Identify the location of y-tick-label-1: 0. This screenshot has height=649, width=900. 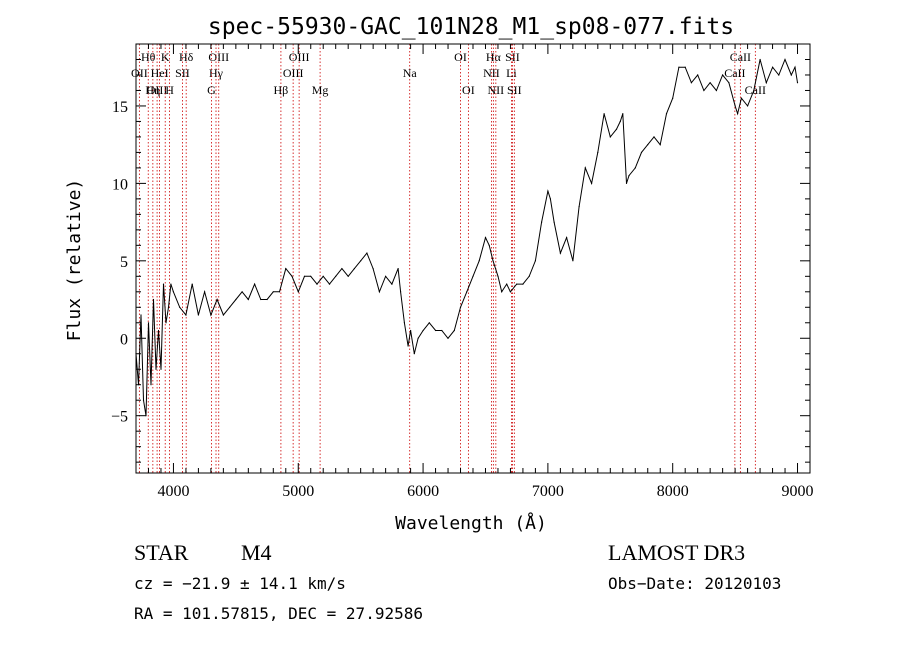
(124, 339).